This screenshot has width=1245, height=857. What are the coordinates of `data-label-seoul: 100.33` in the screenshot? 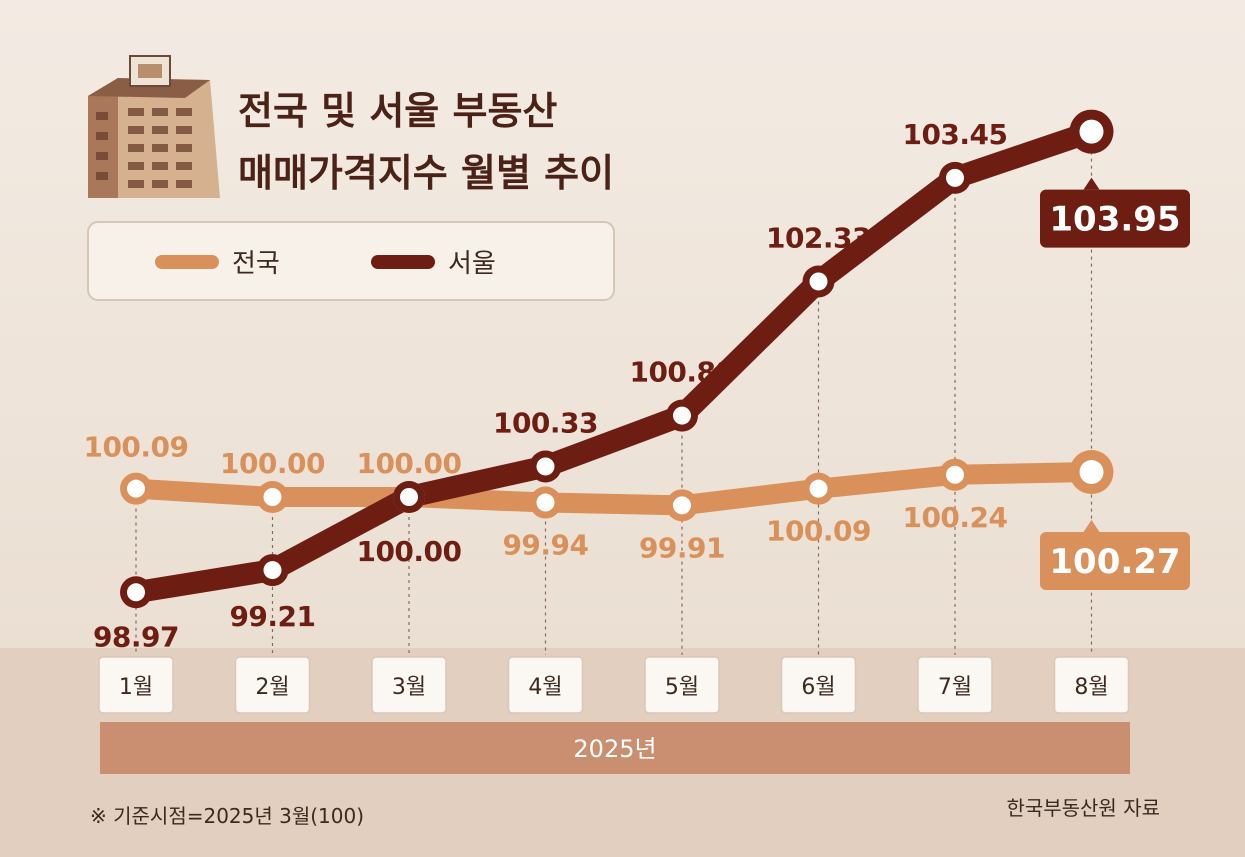 It's located at (545, 422).